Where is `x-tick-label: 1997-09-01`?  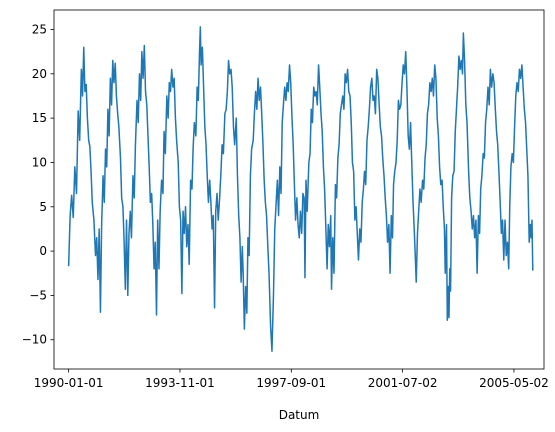
x-tick-label: 1997-09-01 is located at coordinates (291, 383).